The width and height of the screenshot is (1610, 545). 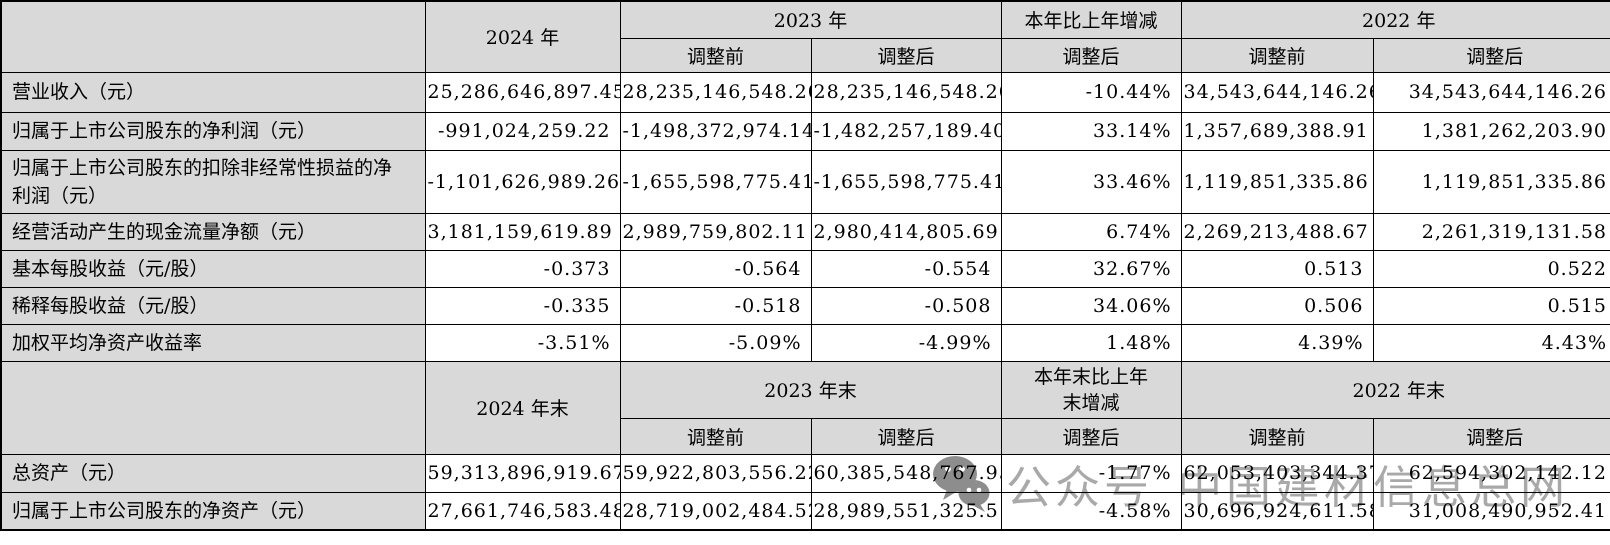 What do you see at coordinates (213, 473) in the screenshot?
I see `row-label: 总资产（元）` at bounding box center [213, 473].